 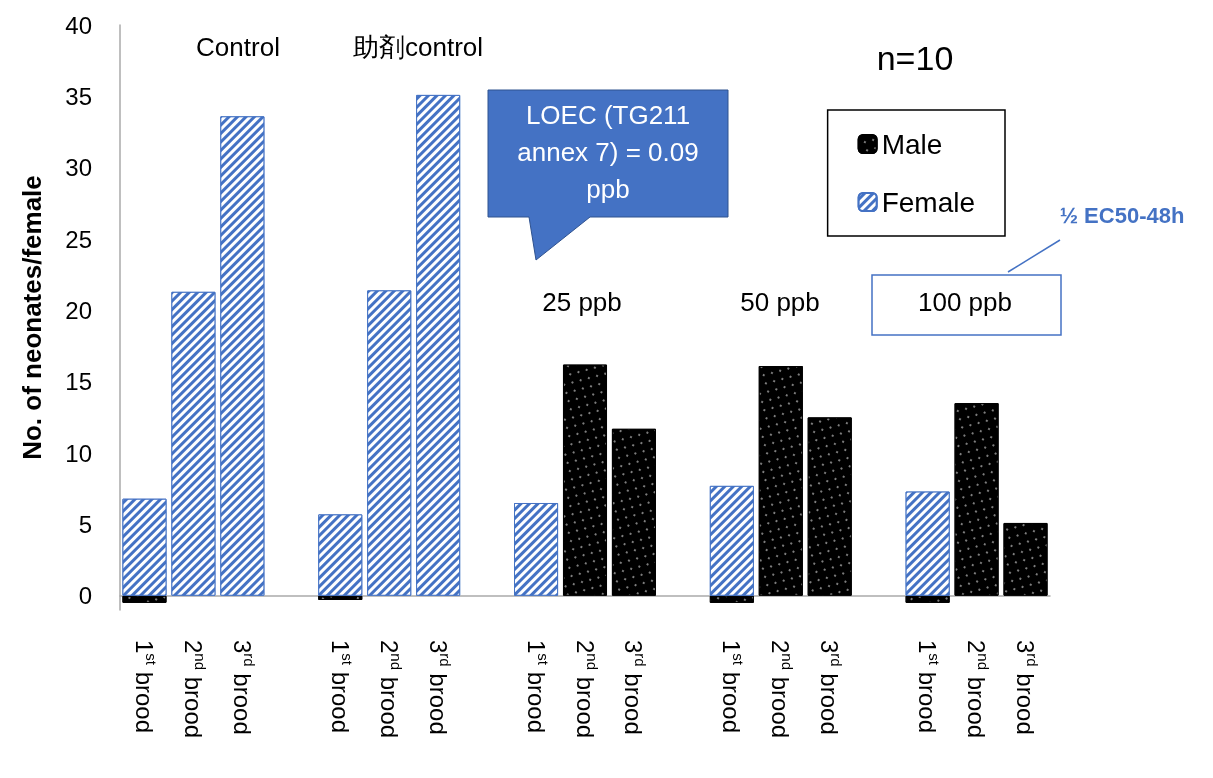 I want to click on legend-label: Male, so click(x=912, y=144).